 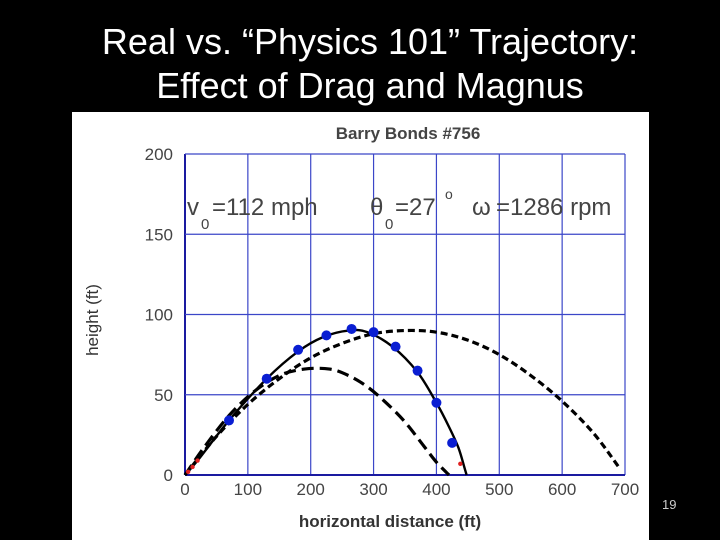 What do you see at coordinates (389, 224) in the screenshot?
I see `theta-subscript: 0` at bounding box center [389, 224].